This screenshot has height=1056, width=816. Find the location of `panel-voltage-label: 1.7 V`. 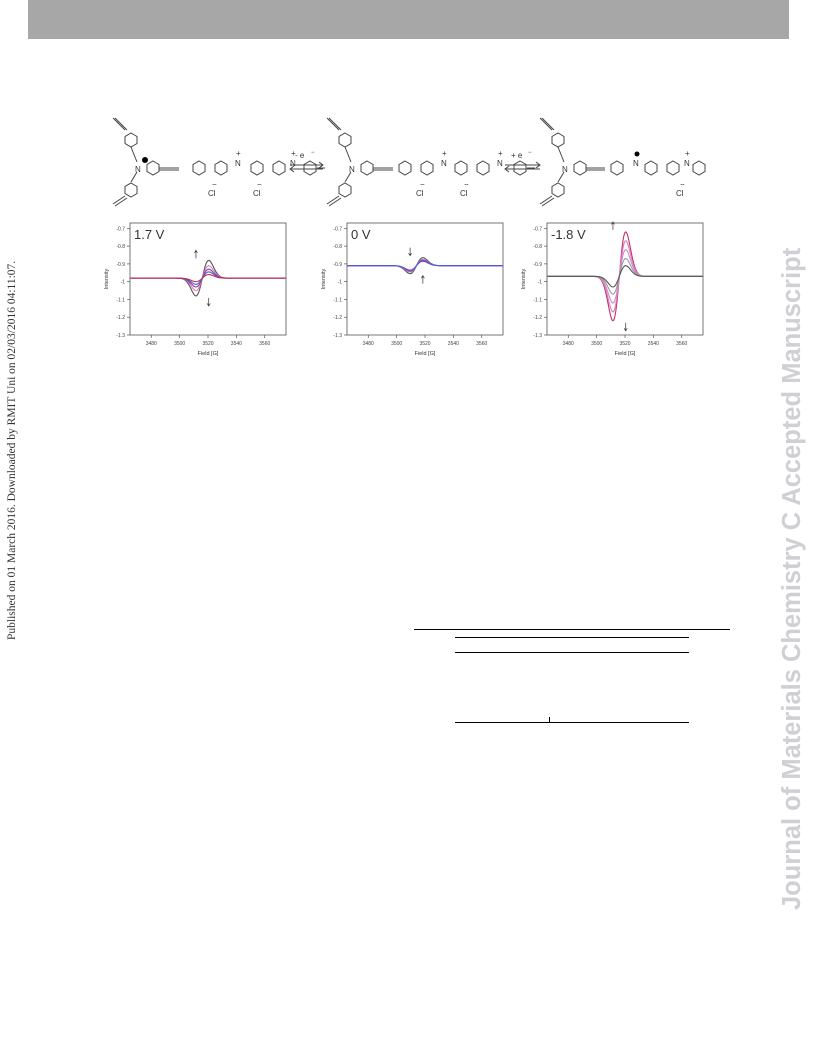

panel-voltage-label: 1.7 V is located at coordinates (149, 234).